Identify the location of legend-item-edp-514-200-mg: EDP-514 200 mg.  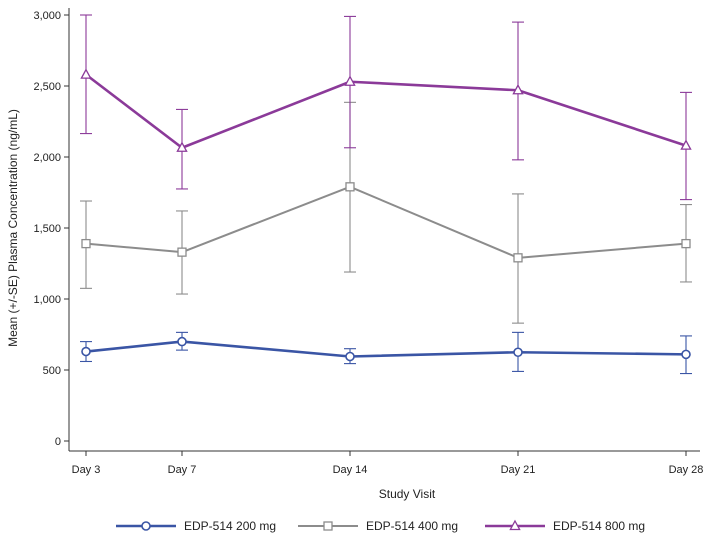
(196, 526).